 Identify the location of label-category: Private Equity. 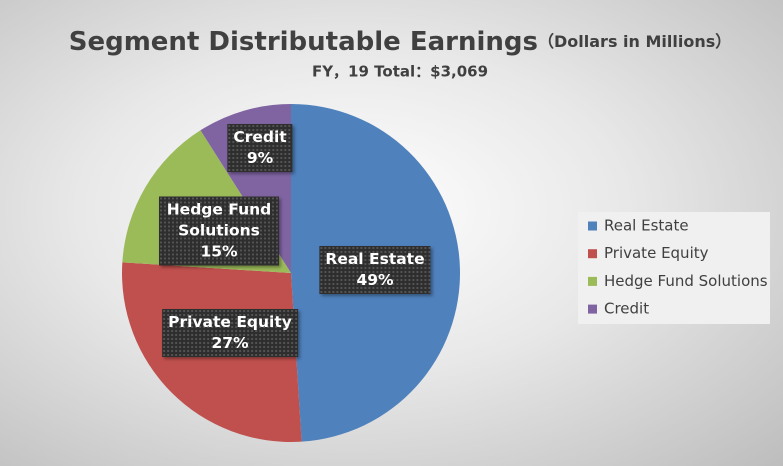
(230, 322).